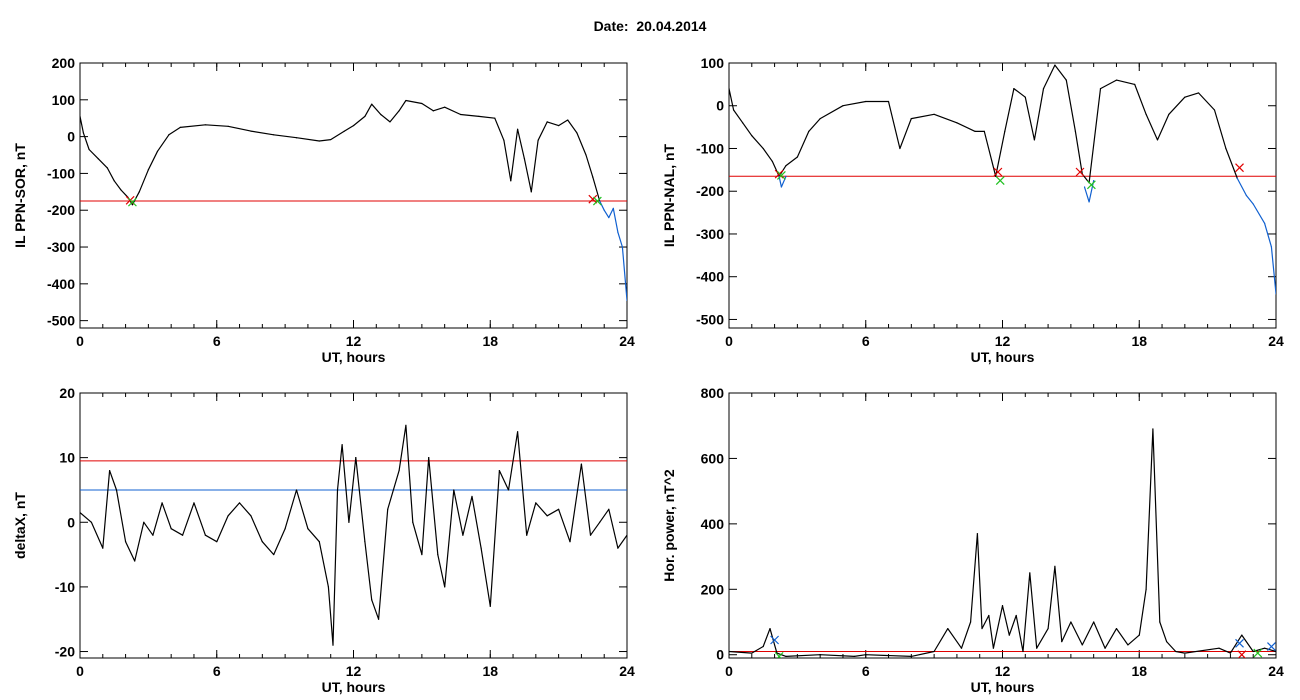 This screenshot has height=700, width=1300. I want to click on page-title: Date: 20.04.2014, so click(650, 26).